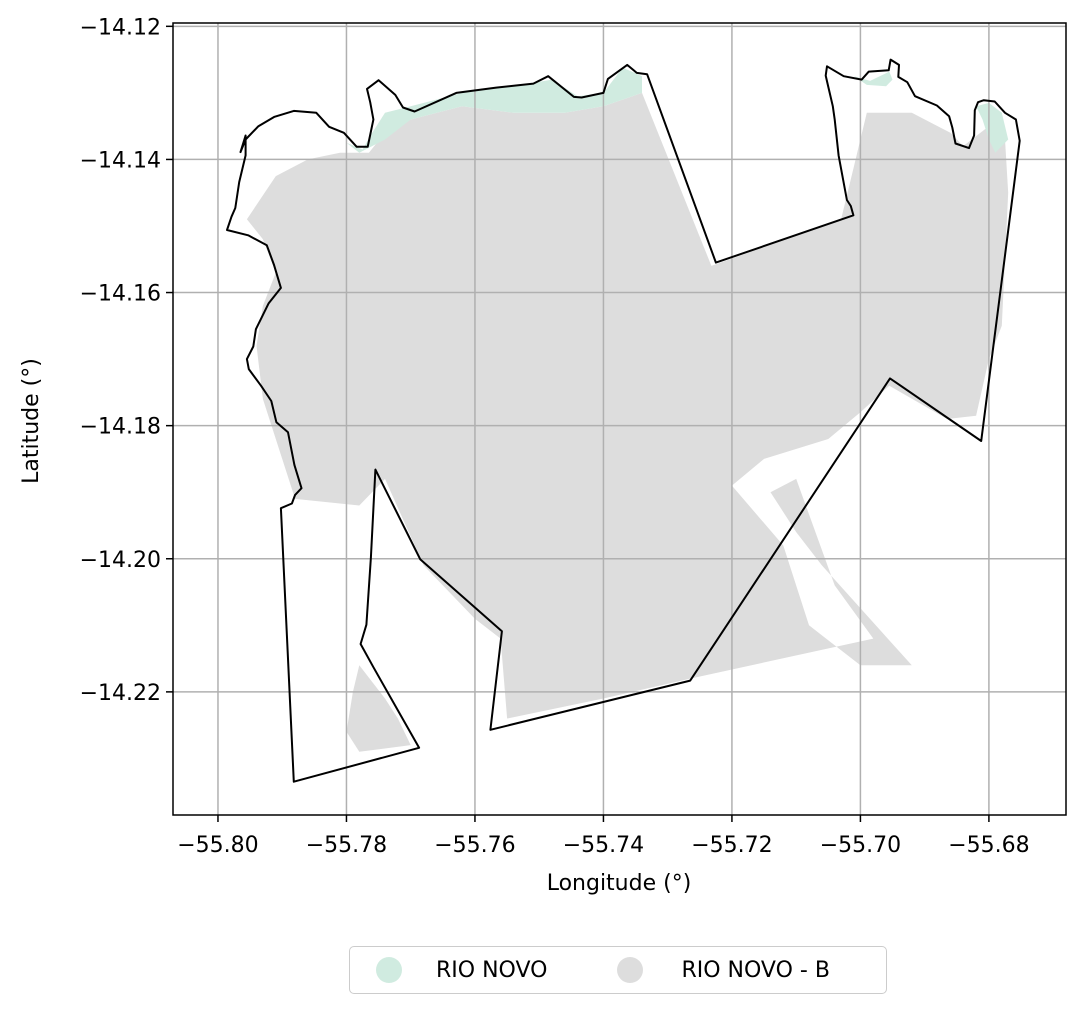  Describe the element at coordinates (126, 360) in the screenshot. I see `y-axis-ticks: −14.12 −14.14 −14.16 −14.18 −14.20 −14.22` at that location.